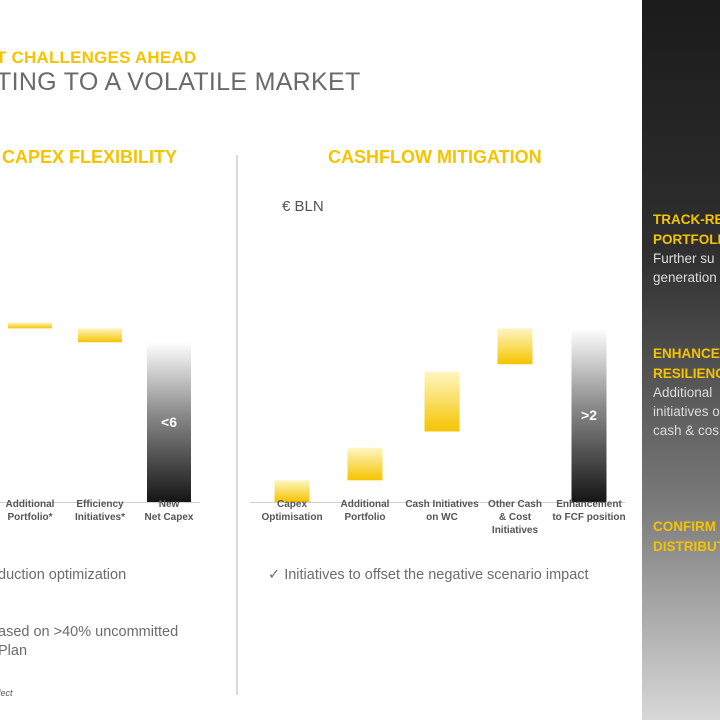 This screenshot has width=720, height=720. I want to click on capex-note-1: duction optimization, so click(63, 575).